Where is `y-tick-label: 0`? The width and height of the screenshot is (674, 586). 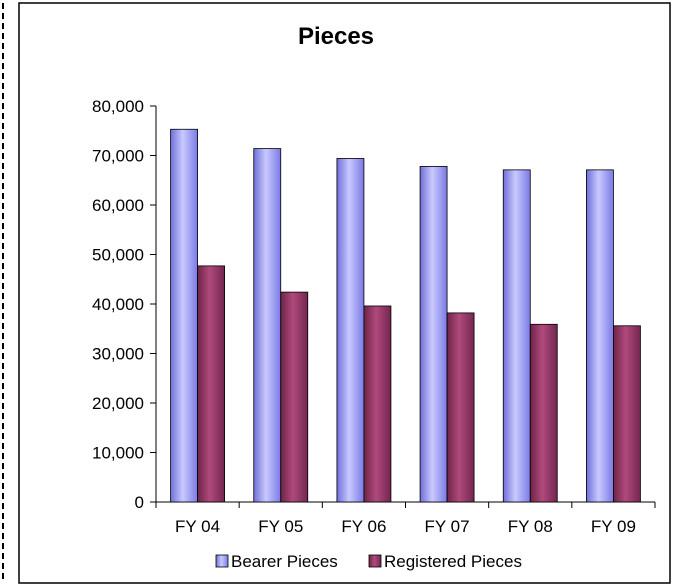
y-tick-label: 0 is located at coordinates (139, 502).